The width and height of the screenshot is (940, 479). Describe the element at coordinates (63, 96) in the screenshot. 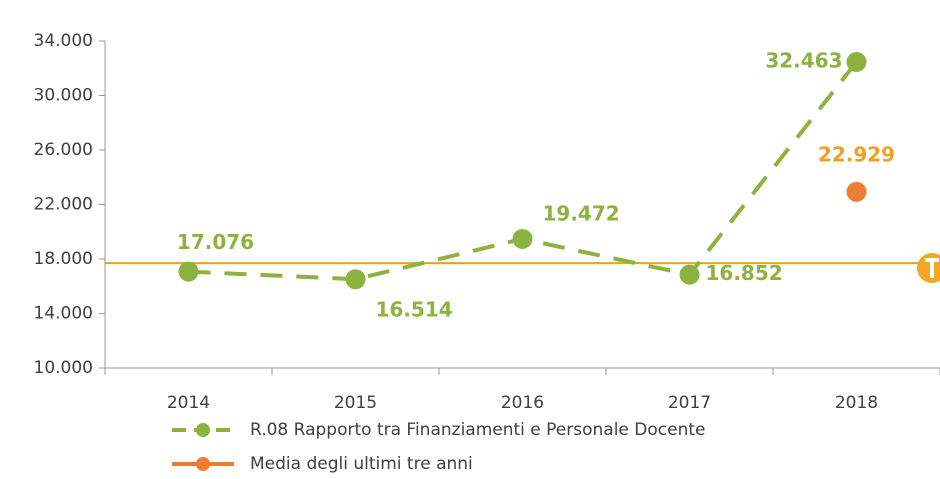

I see `y-tick-label: 30.000` at that location.